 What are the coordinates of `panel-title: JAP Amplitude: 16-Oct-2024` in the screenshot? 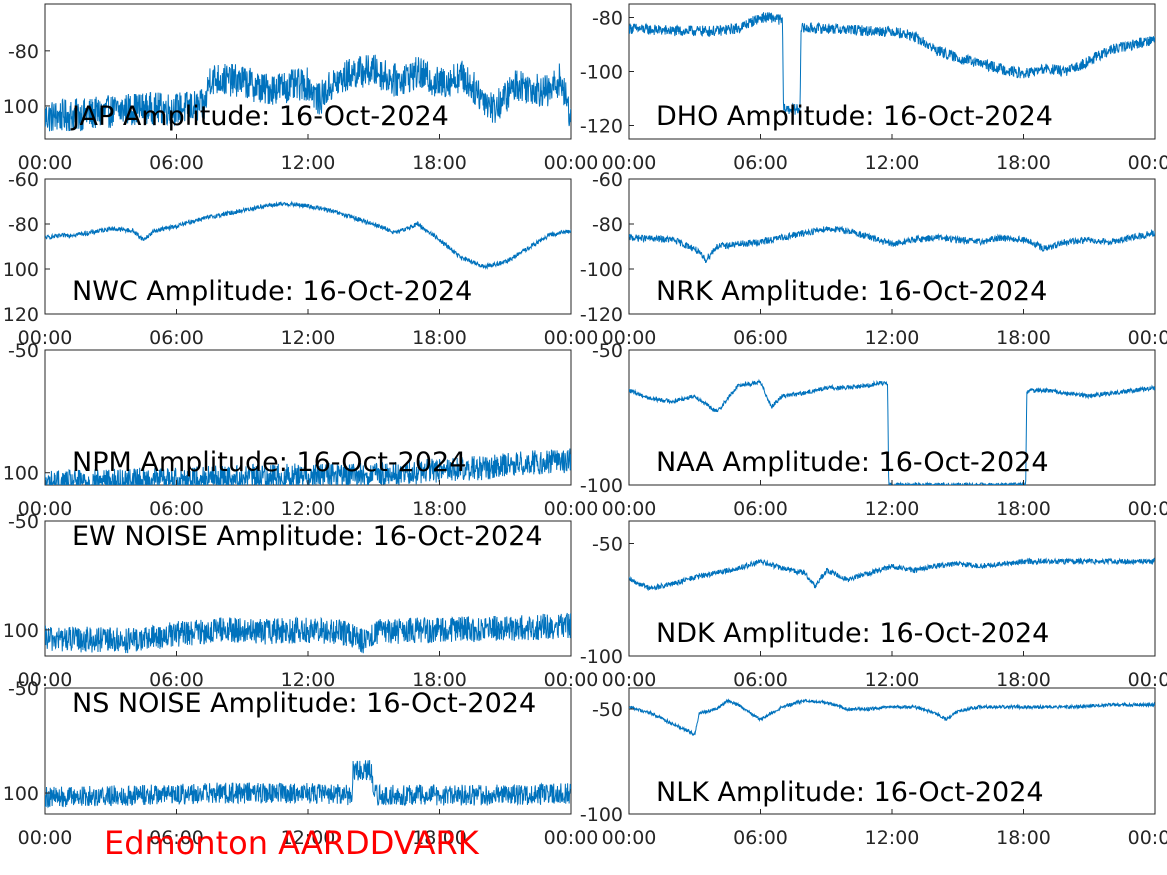 It's located at (259, 116).